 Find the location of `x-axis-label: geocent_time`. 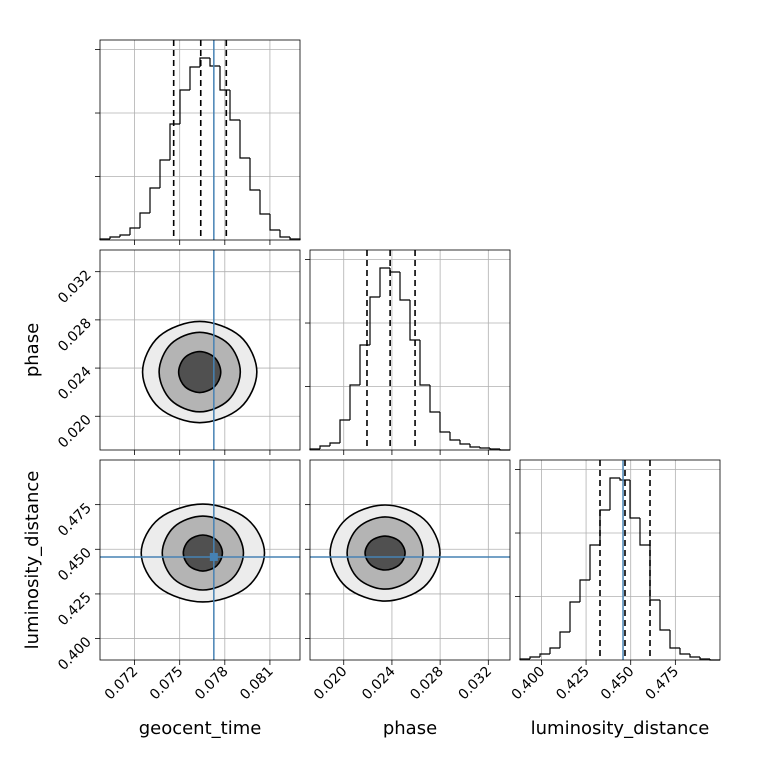

x-axis-label: geocent_time is located at coordinates (200, 728).